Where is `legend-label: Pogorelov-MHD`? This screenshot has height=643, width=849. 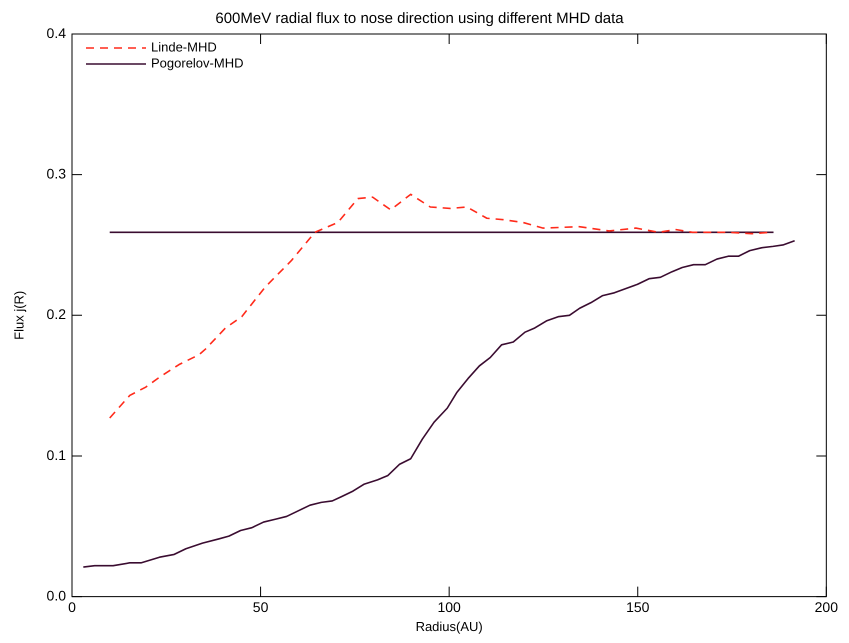
legend-label: Pogorelov-MHD is located at coordinates (197, 63).